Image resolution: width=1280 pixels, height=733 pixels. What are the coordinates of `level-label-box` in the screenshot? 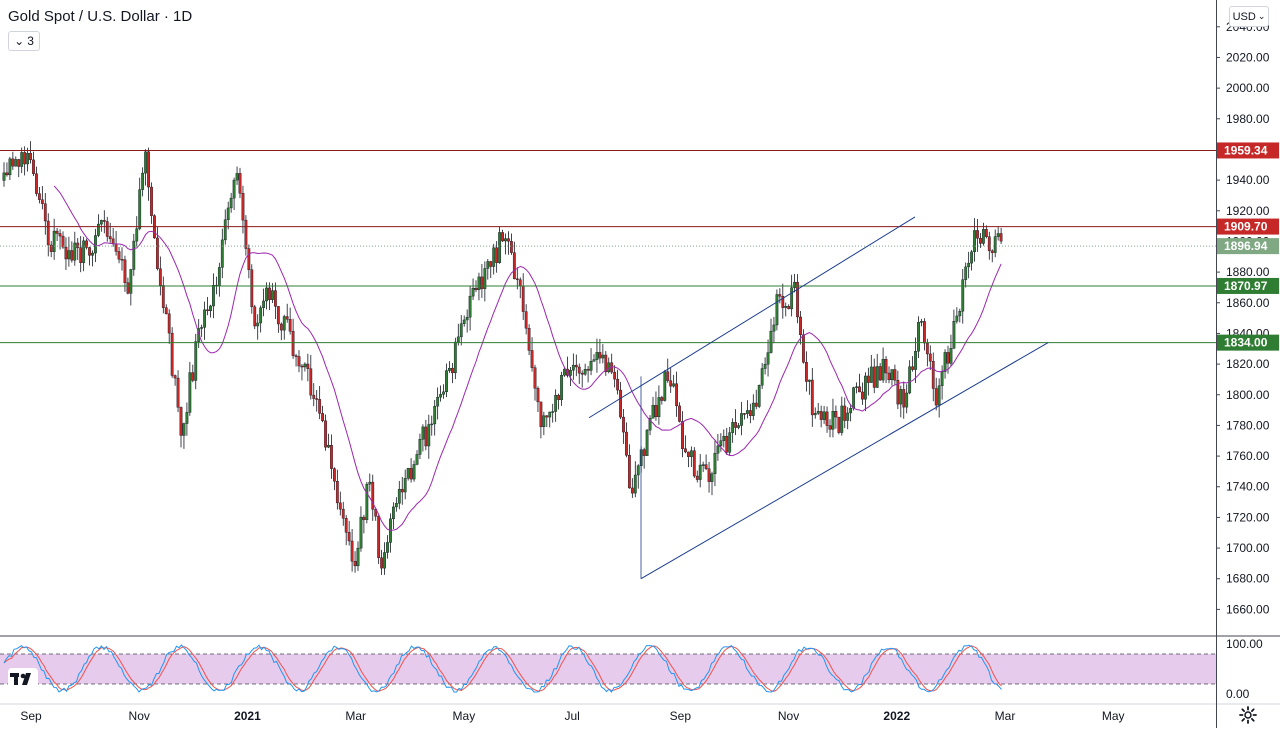 It's located at (1248, 226).